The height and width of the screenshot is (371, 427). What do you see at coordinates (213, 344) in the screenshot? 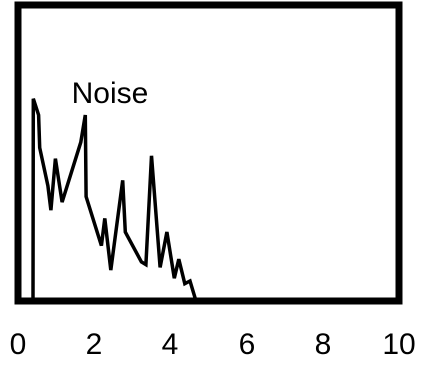
I see `x-axis-tick-labels: 0 2 4 6 8 10` at bounding box center [213, 344].